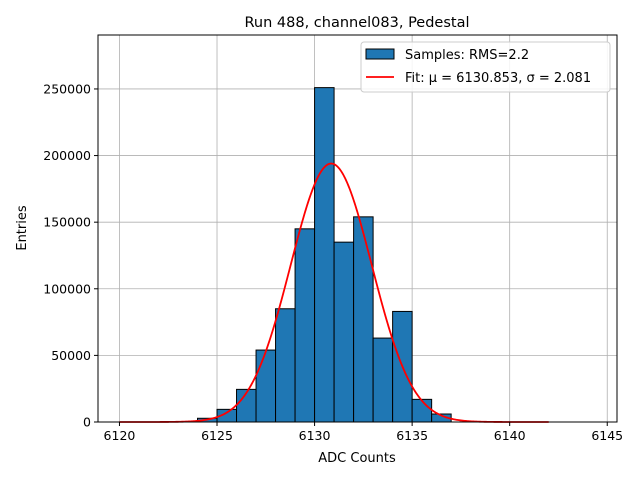  I want to click on y-tick-label: 200000, so click(67, 155).